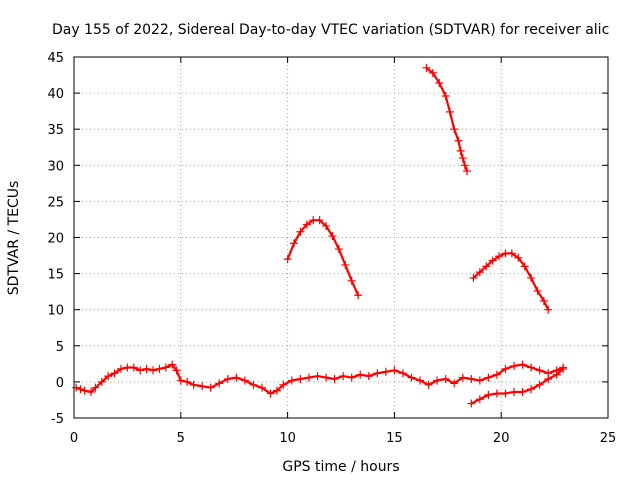  What do you see at coordinates (74, 438) in the screenshot?
I see `x-tick-label: 0` at bounding box center [74, 438].